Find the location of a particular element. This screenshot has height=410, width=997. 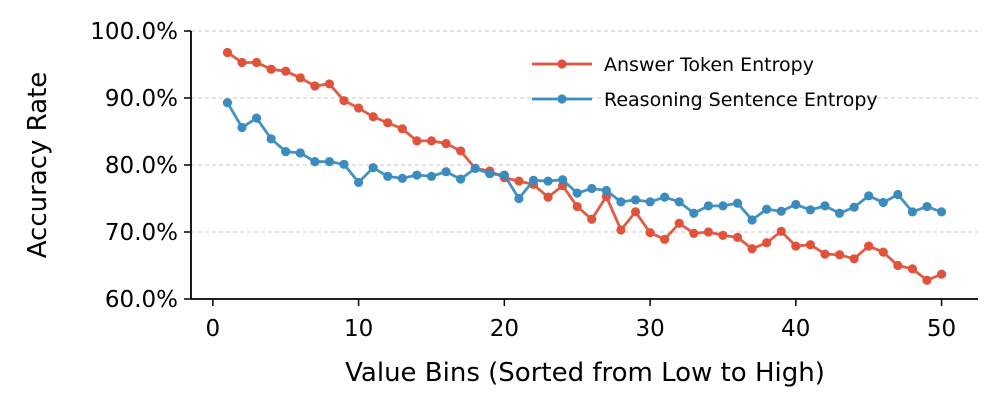

y-tick-label: 80.0% is located at coordinates (141, 166).